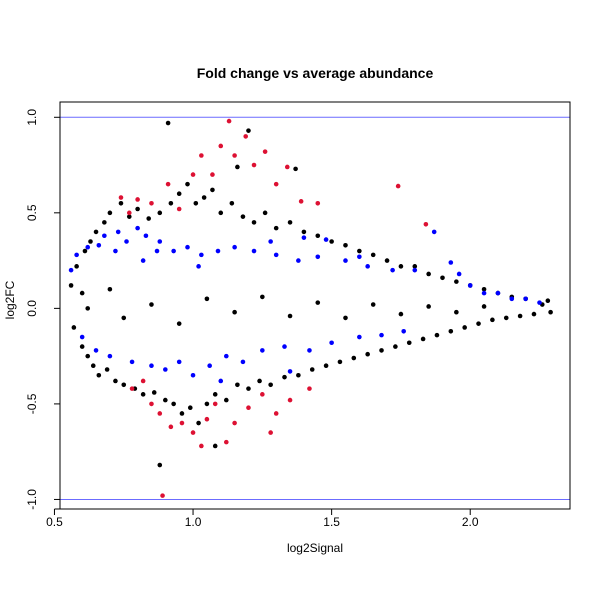 Image resolution: width=600 pixels, height=600 pixels. Describe the element at coordinates (315, 548) in the screenshot. I see `x-axis-label: log2Signal` at that location.